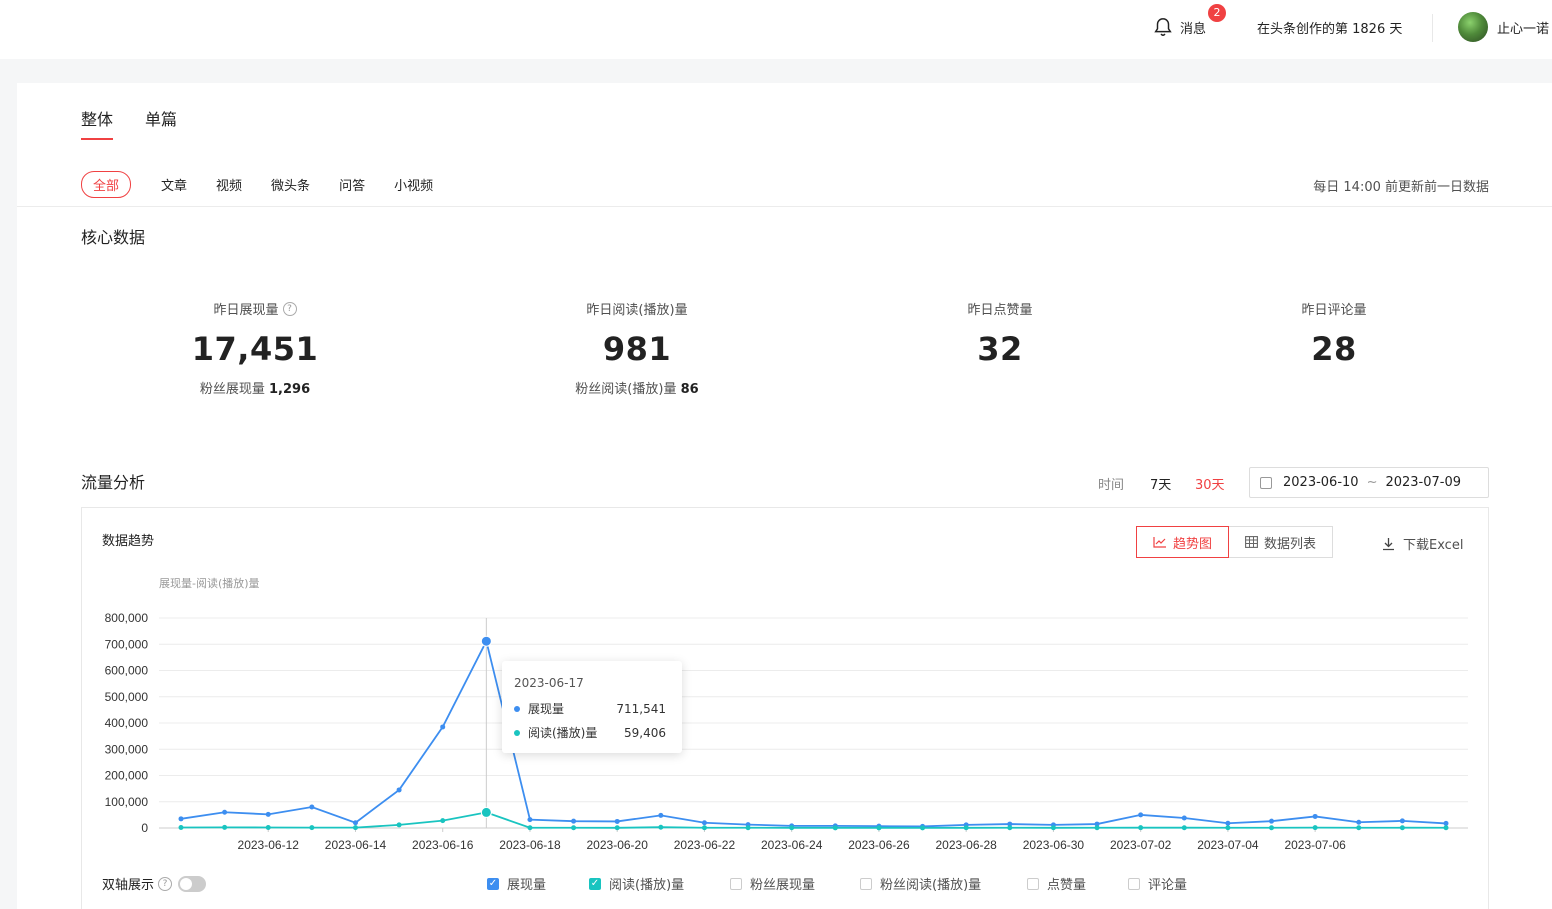 The width and height of the screenshot is (1552, 909). What do you see at coordinates (1193, 29) in the screenshot?
I see `messages-label: 消息` at bounding box center [1193, 29].